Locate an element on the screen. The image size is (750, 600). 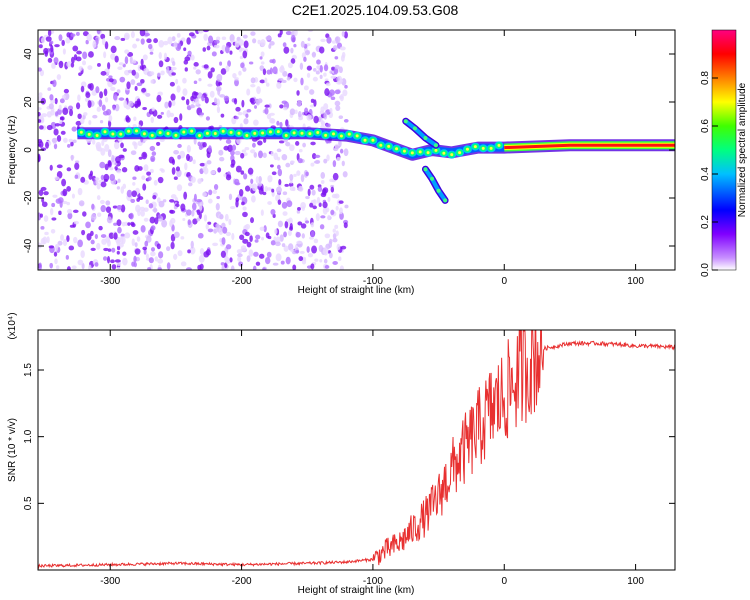
y-tick-label: 1.0 is located at coordinates (28, 436).